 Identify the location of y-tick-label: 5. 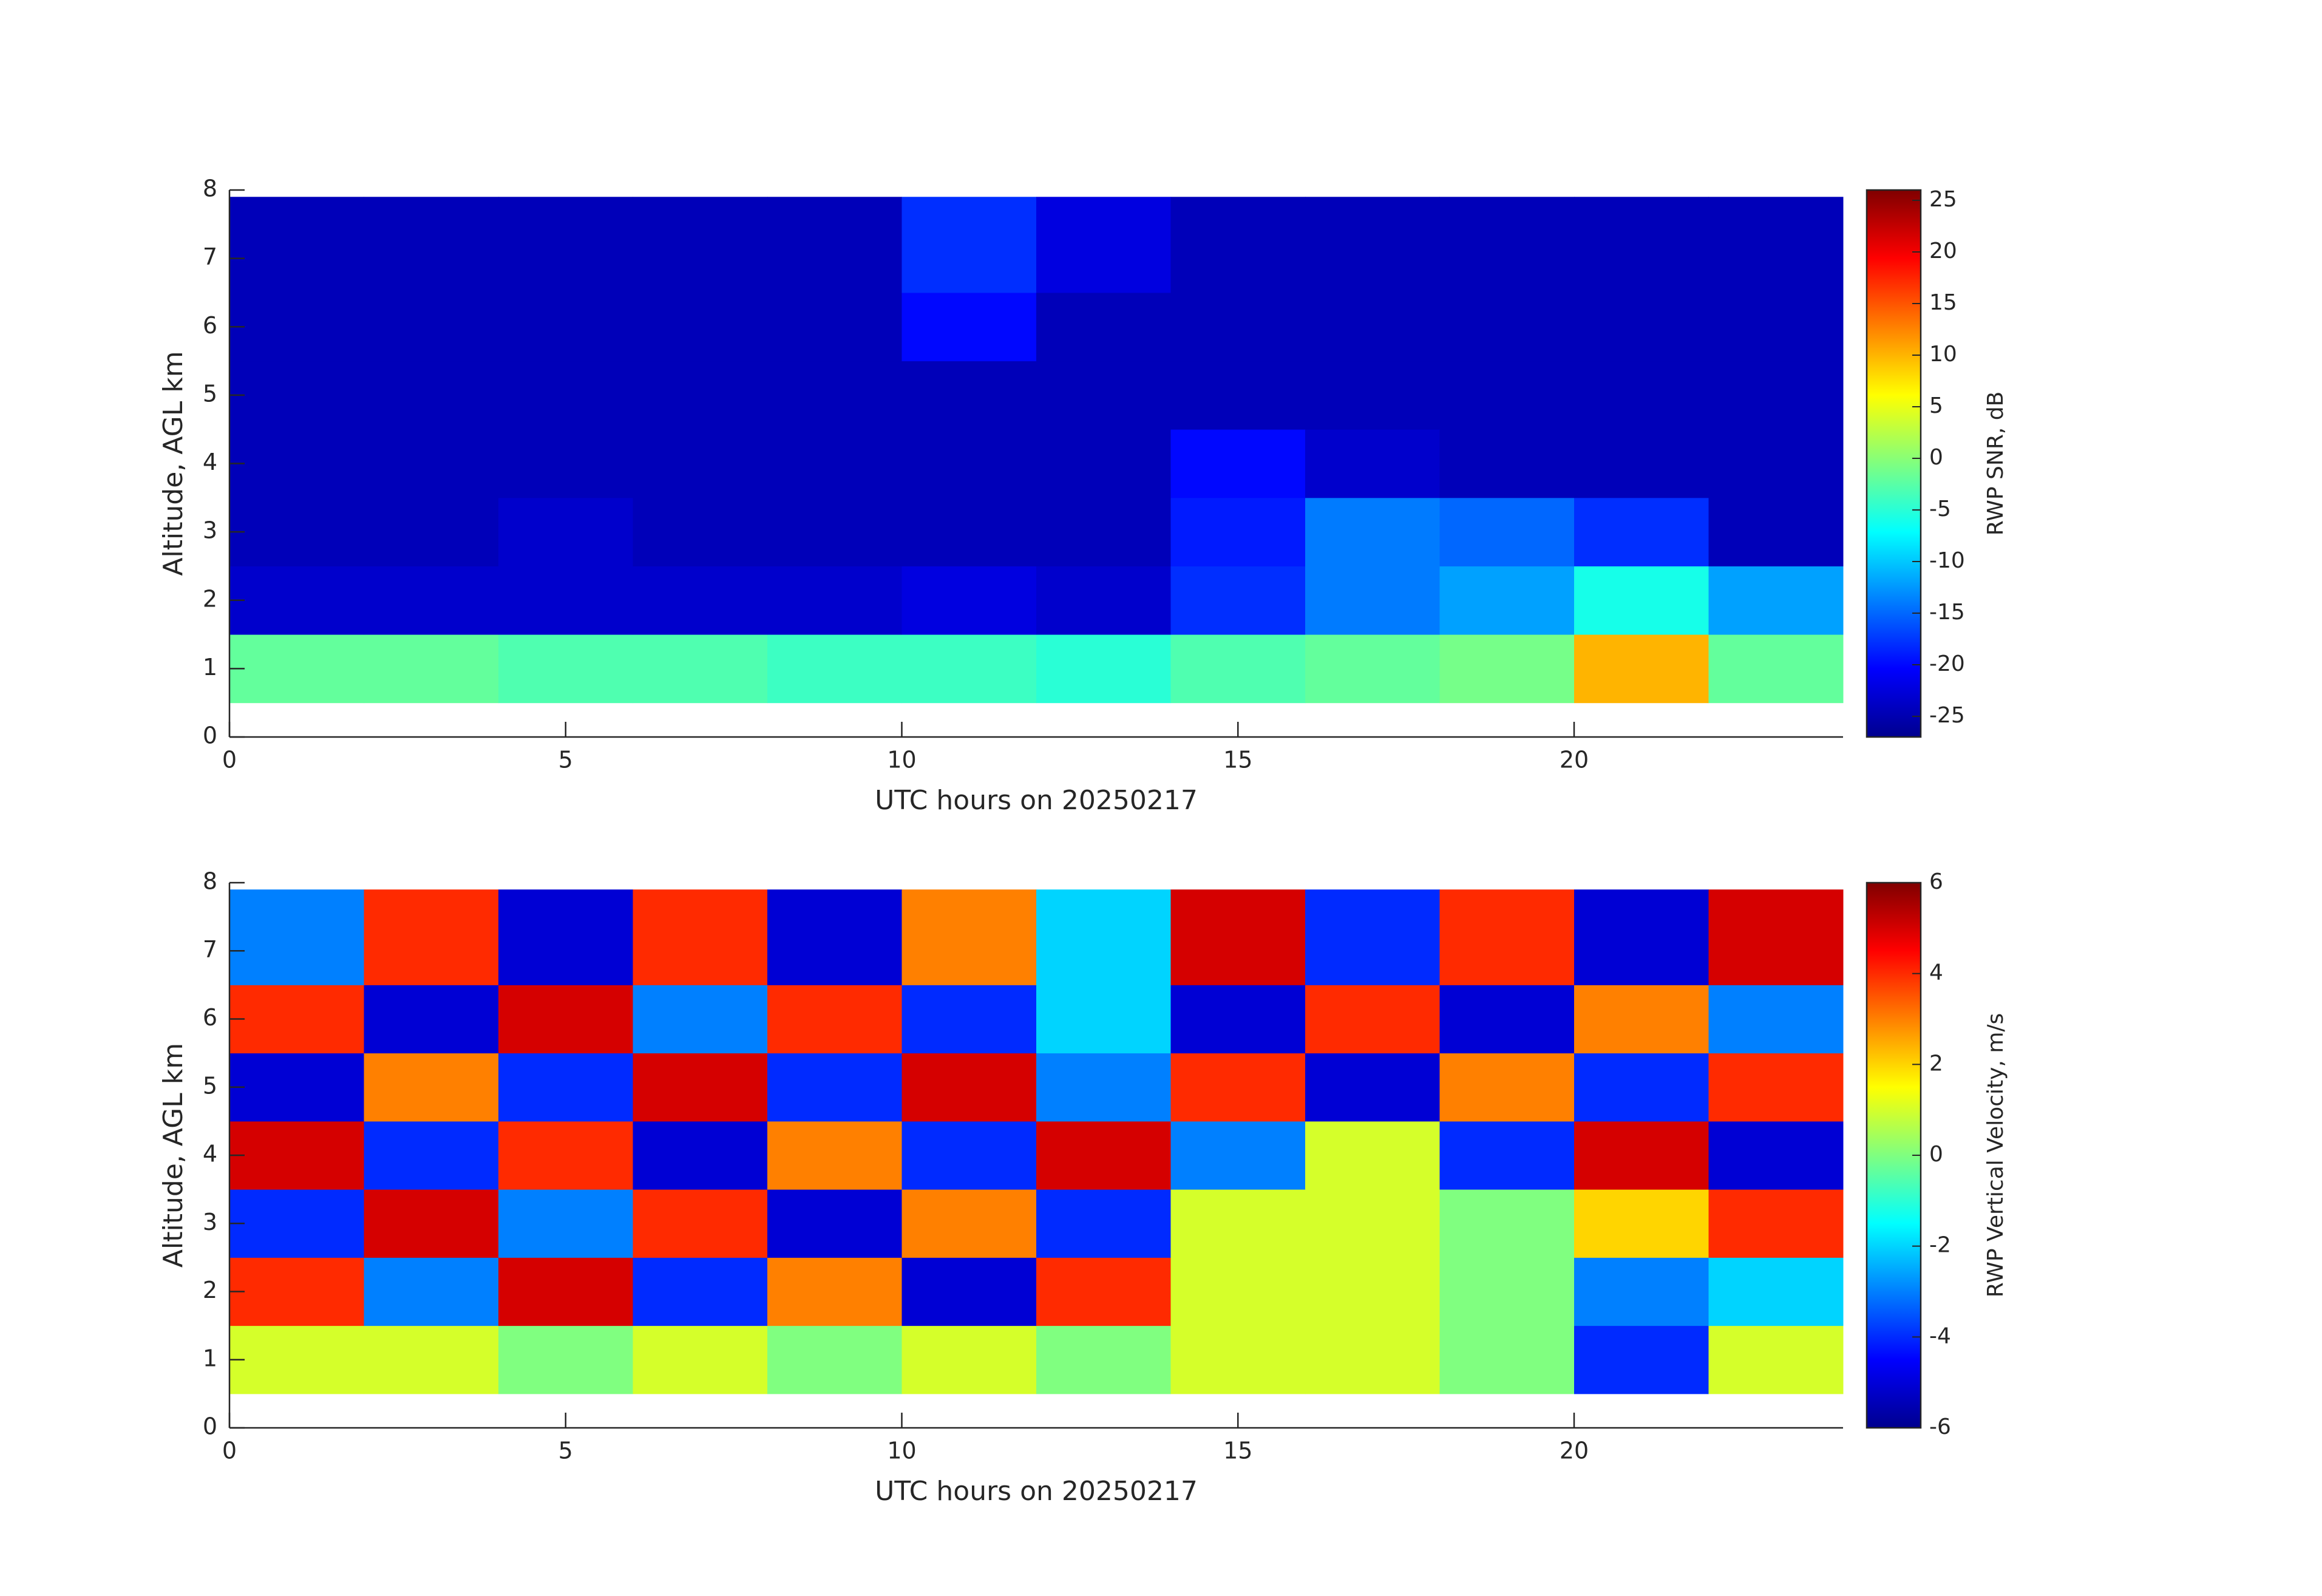
(210, 1085).